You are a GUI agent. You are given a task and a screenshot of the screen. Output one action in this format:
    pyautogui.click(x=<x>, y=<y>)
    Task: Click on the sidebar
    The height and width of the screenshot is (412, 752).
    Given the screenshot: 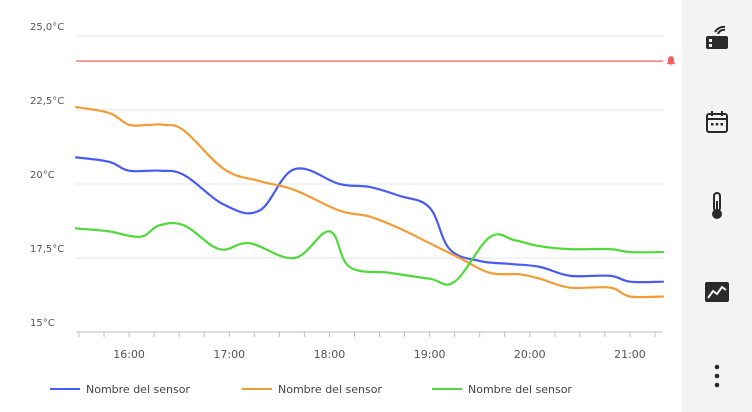 What is the action you would take?
    pyautogui.click(x=717, y=206)
    